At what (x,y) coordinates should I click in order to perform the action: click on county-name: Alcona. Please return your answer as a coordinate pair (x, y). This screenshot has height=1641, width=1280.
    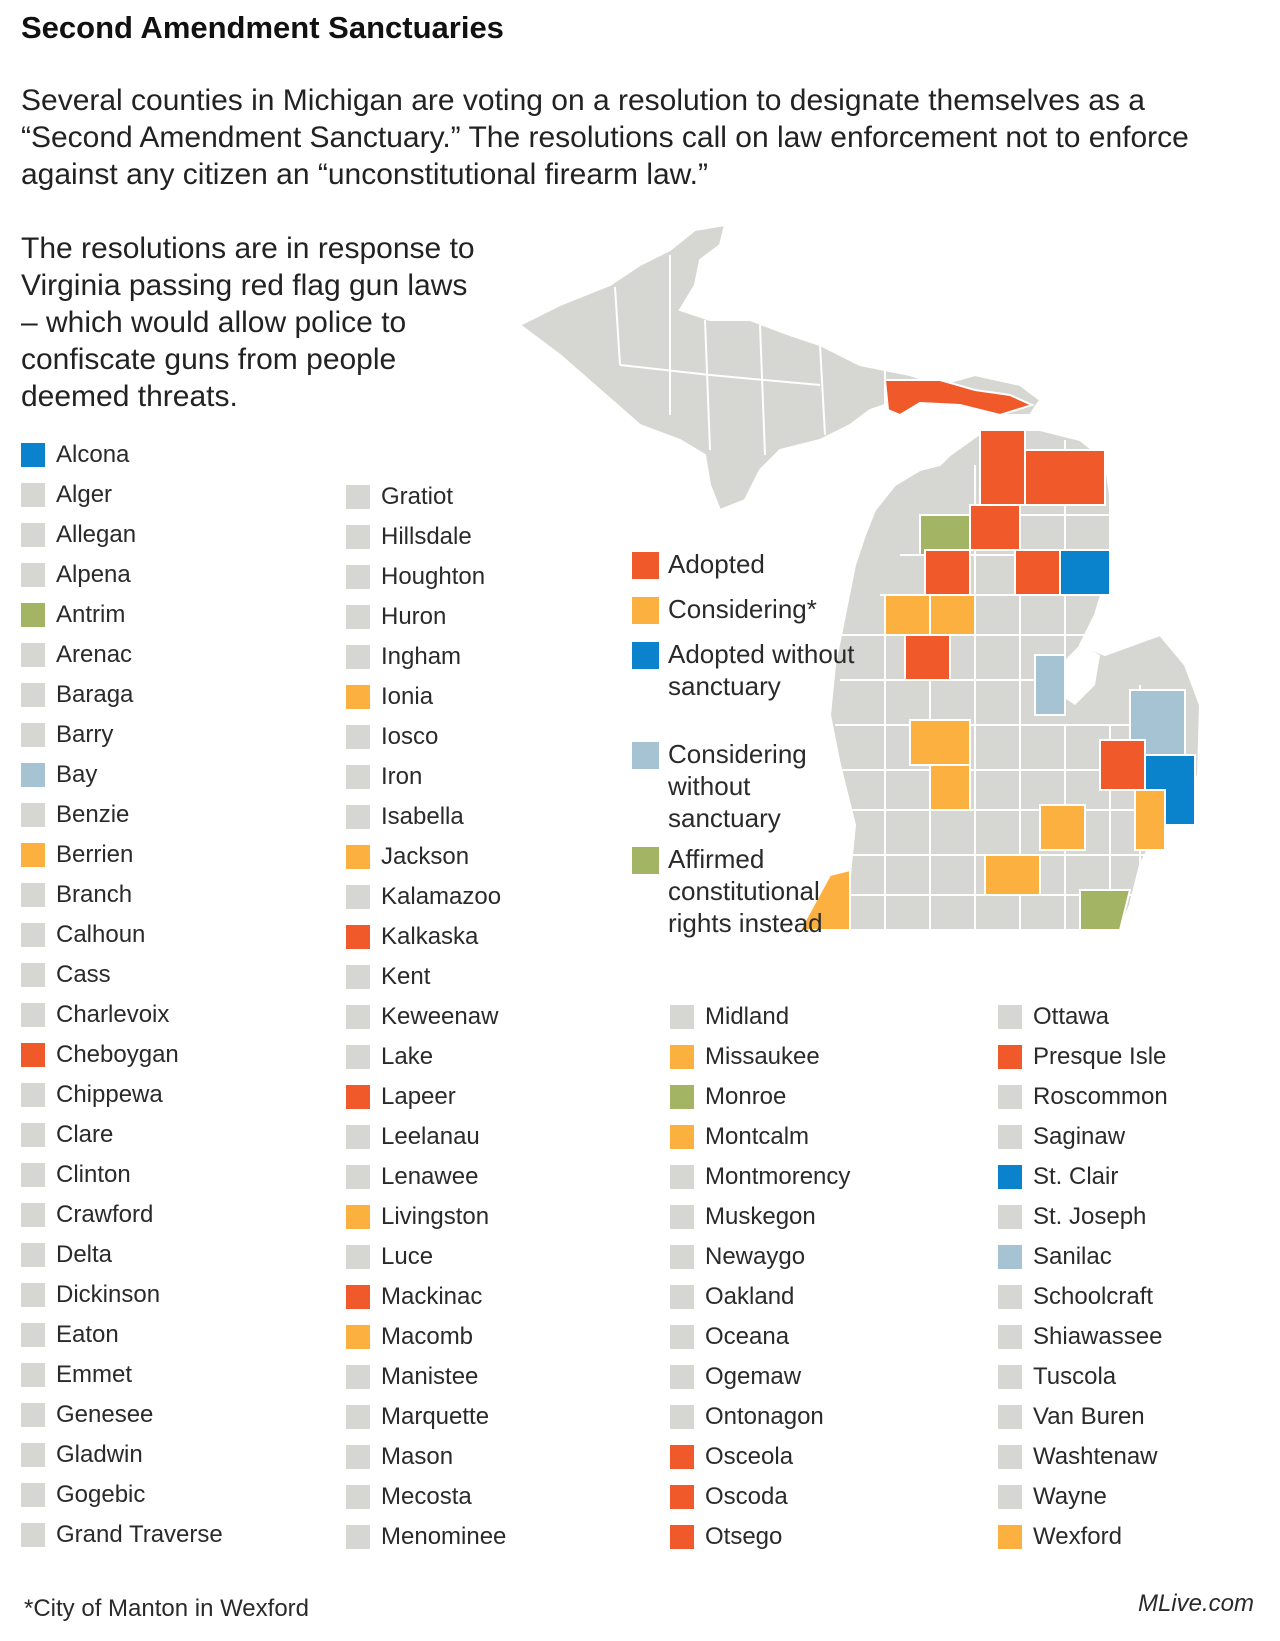
    Looking at the image, I should click on (93, 454).